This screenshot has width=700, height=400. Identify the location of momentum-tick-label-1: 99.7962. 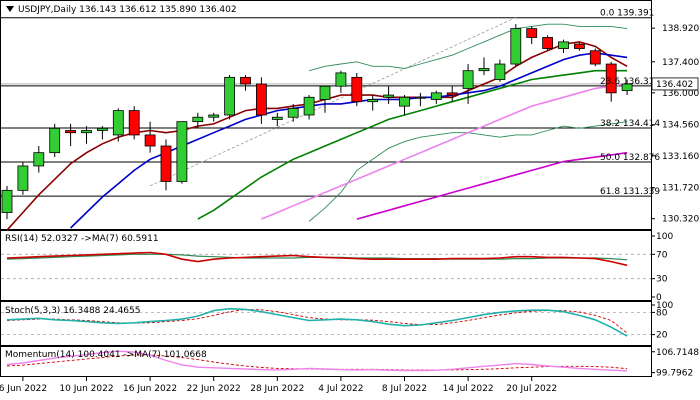
(674, 374).